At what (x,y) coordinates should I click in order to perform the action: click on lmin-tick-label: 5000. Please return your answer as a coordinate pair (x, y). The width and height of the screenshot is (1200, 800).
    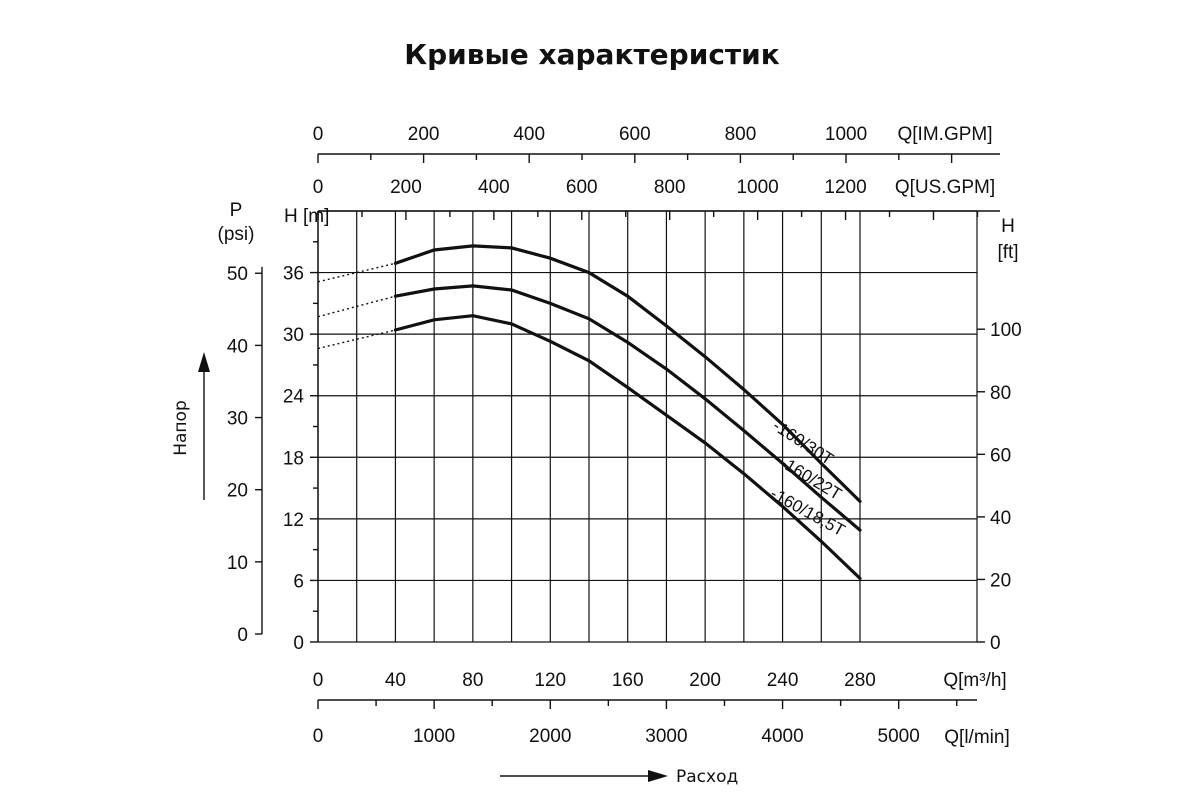
    Looking at the image, I should click on (899, 736).